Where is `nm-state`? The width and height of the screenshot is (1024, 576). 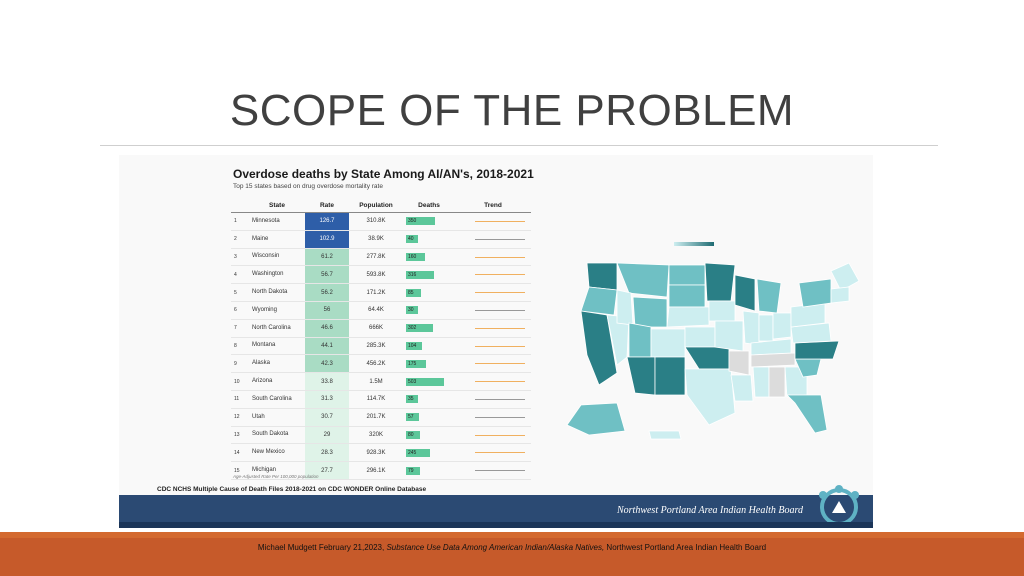 nm-state is located at coordinates (670, 376).